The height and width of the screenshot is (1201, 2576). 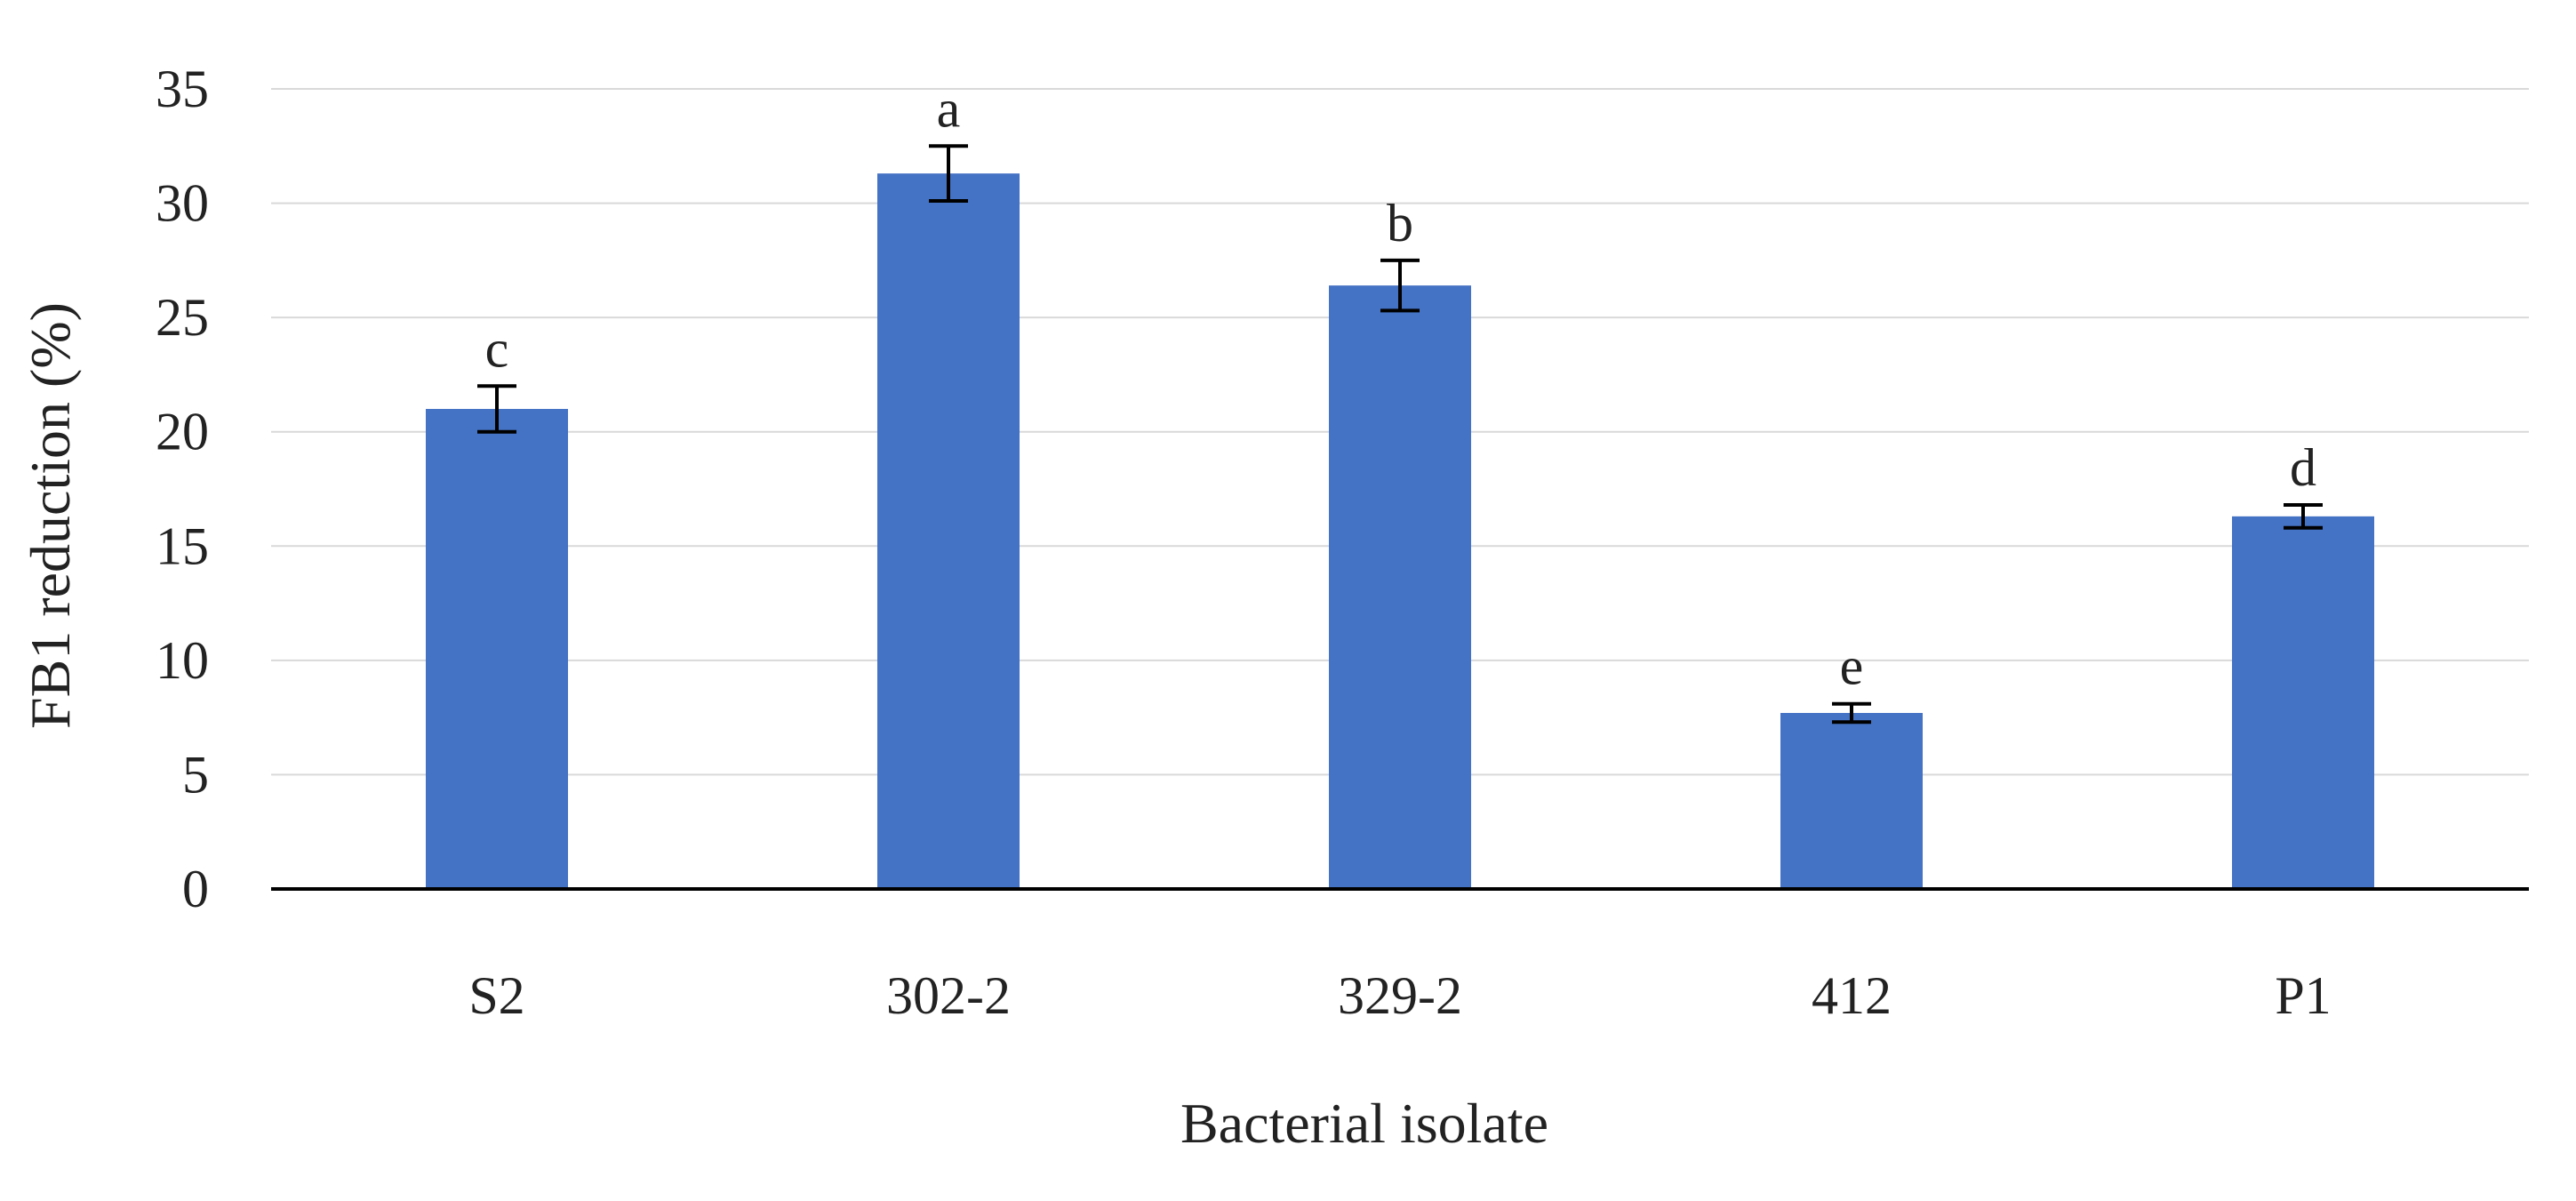 I want to click on y-tick-label: 30, so click(x=182, y=203).